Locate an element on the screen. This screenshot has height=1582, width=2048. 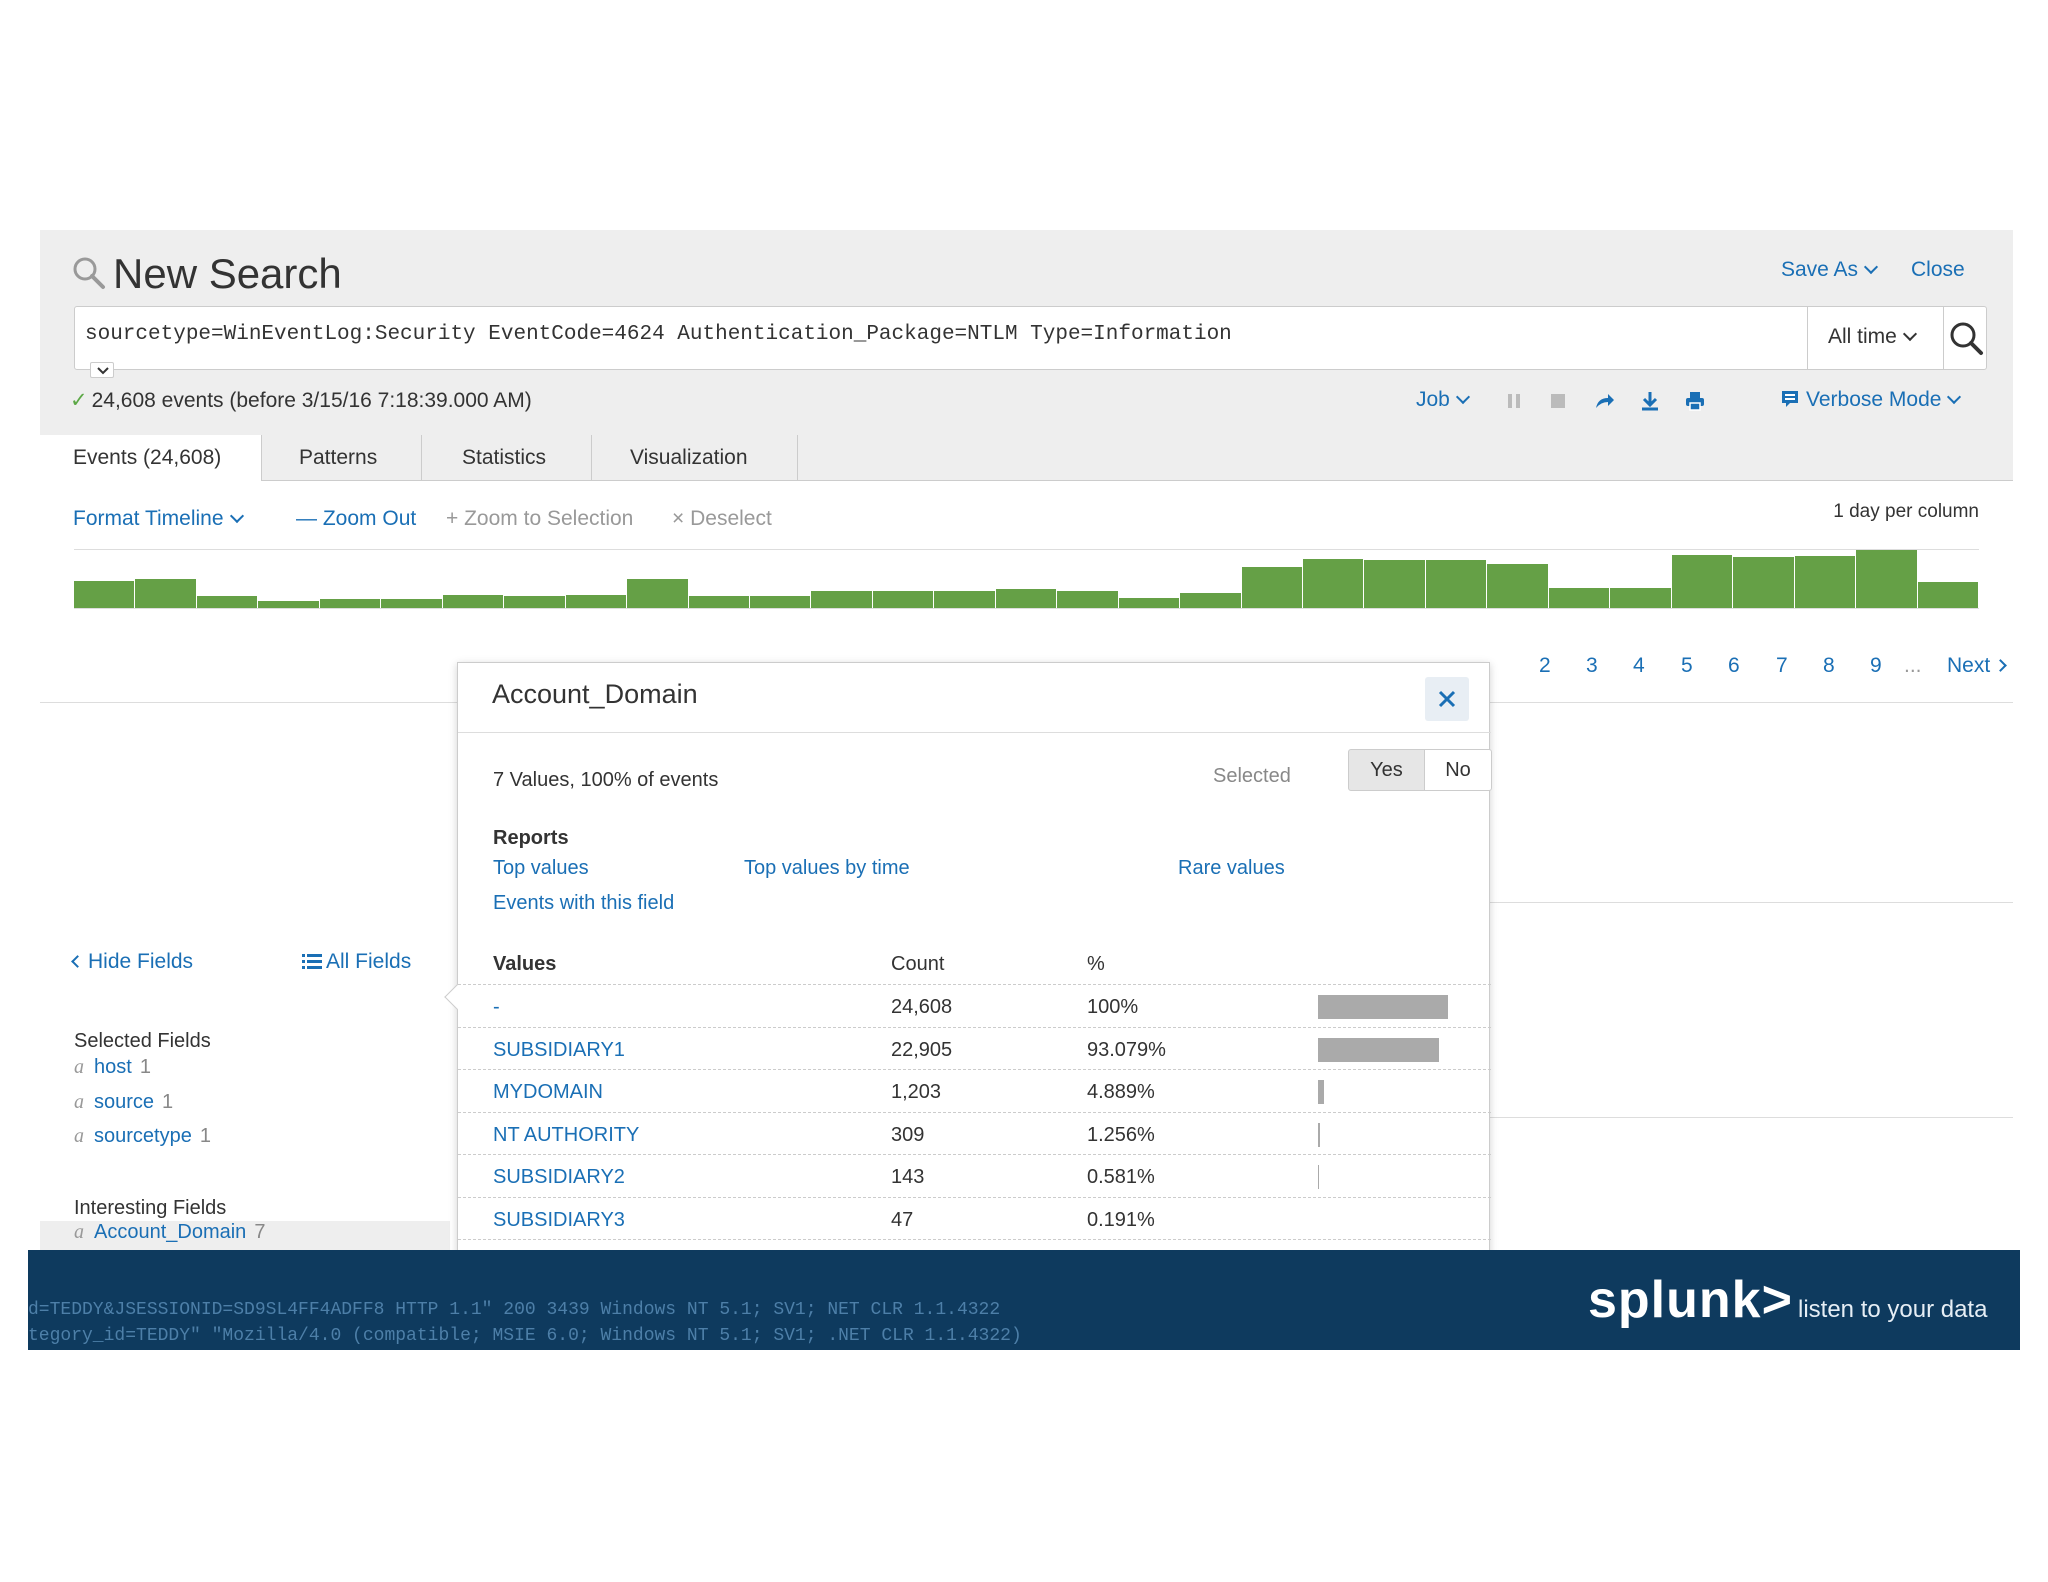
tab-visualization: Visualization is located at coordinates (695, 458).